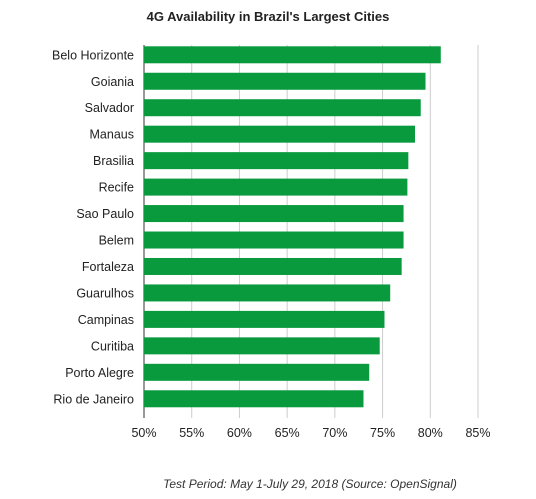 The image size is (536, 499). Describe the element at coordinates (93, 55) in the screenshot. I see `category-label: Belo Horizonte` at that location.